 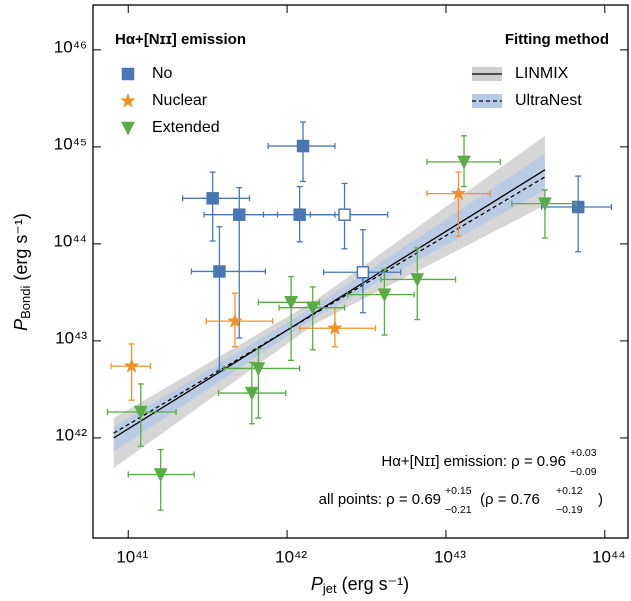 I want to click on legend-label: No, so click(x=162, y=73).